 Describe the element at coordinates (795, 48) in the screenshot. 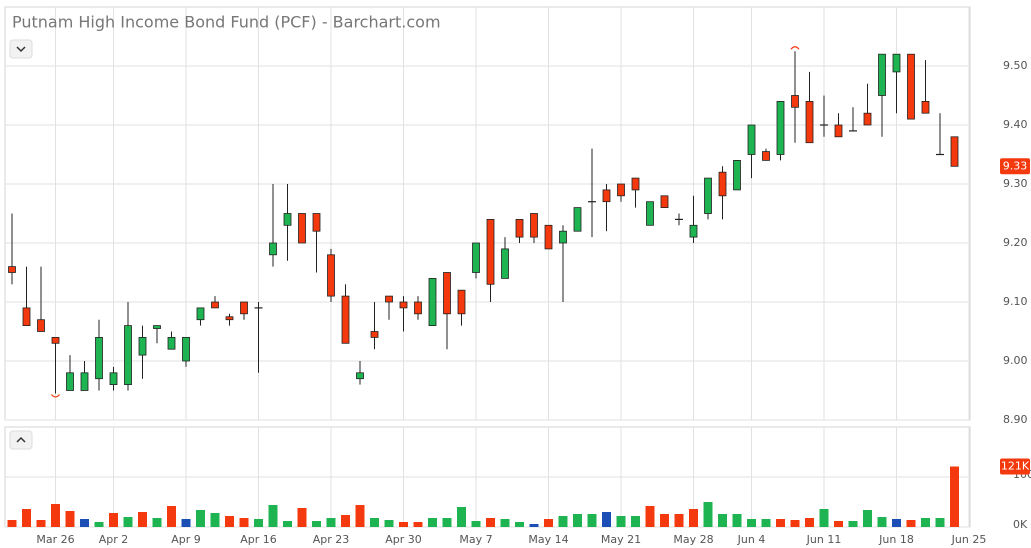

I see `high-marker` at that location.